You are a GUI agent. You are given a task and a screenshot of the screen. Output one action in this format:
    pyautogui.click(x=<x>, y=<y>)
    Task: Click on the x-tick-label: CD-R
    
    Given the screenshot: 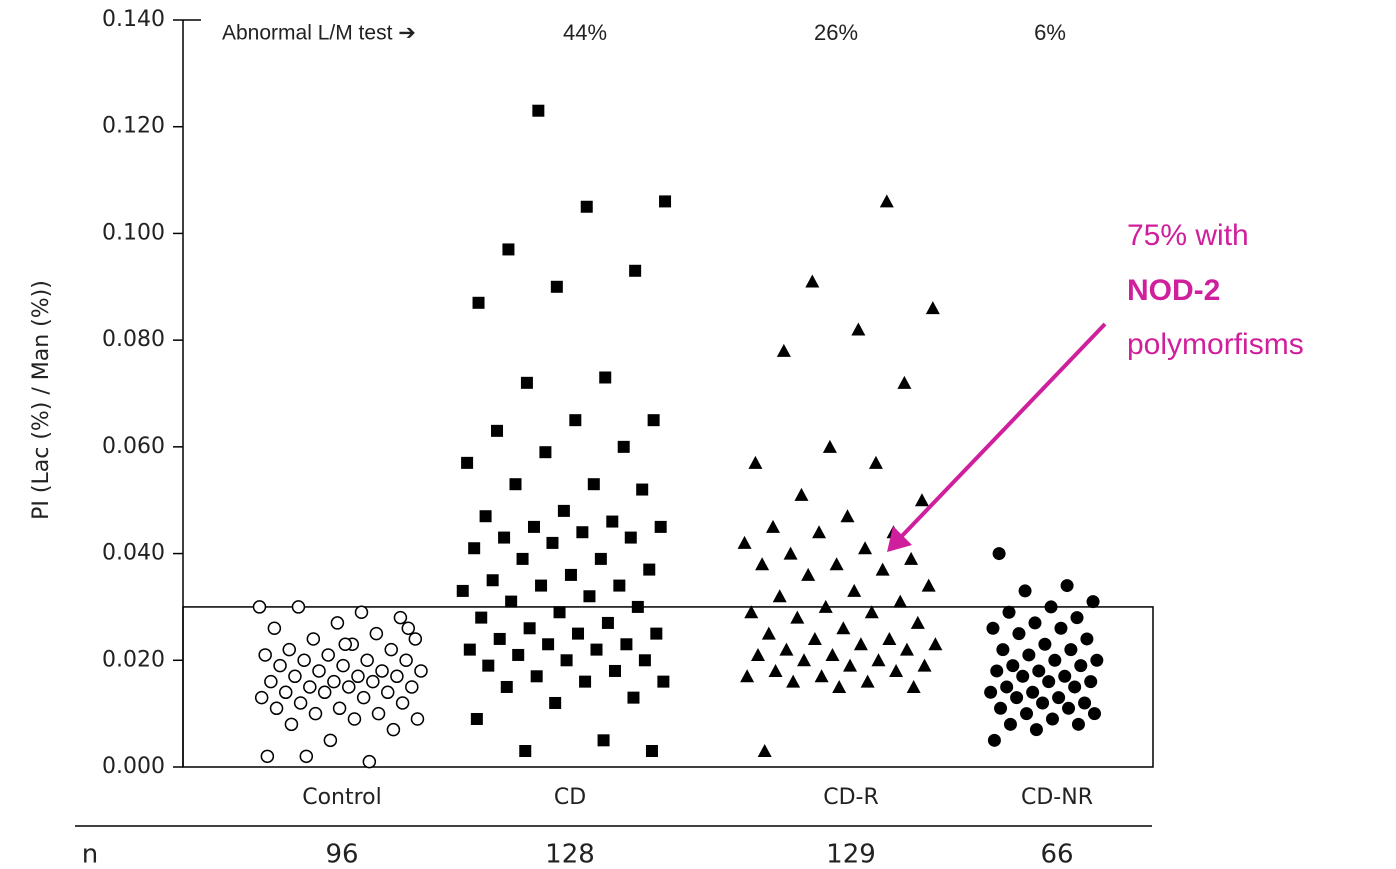 What is the action you would take?
    pyautogui.click(x=851, y=797)
    